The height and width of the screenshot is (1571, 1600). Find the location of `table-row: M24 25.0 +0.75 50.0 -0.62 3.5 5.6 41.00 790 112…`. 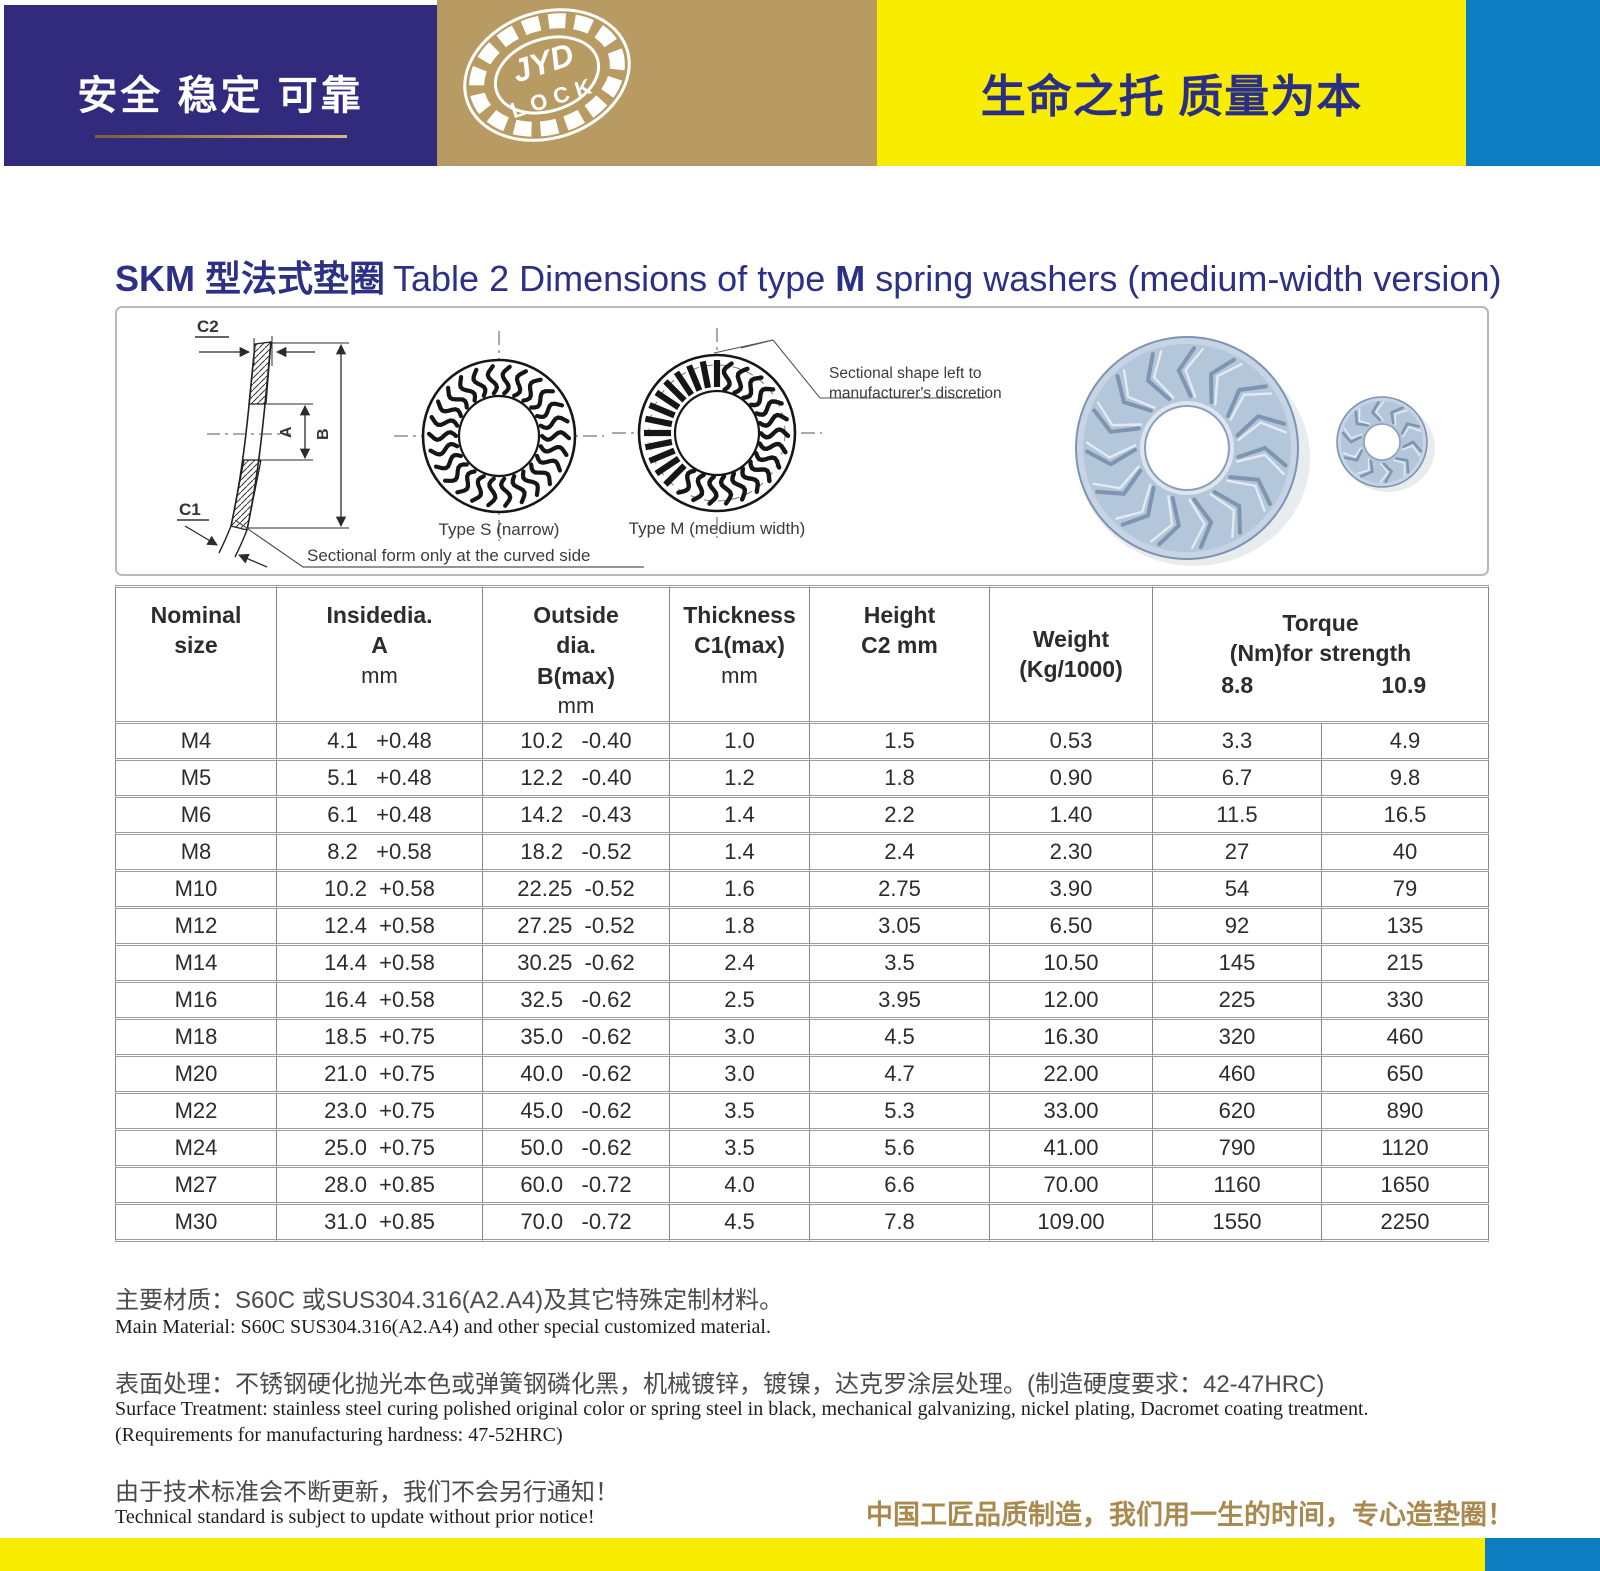

table-row: M24 25.0 +0.75 50.0 -0.62 3.5 5.6 41.00 790 112… is located at coordinates (802, 1150).